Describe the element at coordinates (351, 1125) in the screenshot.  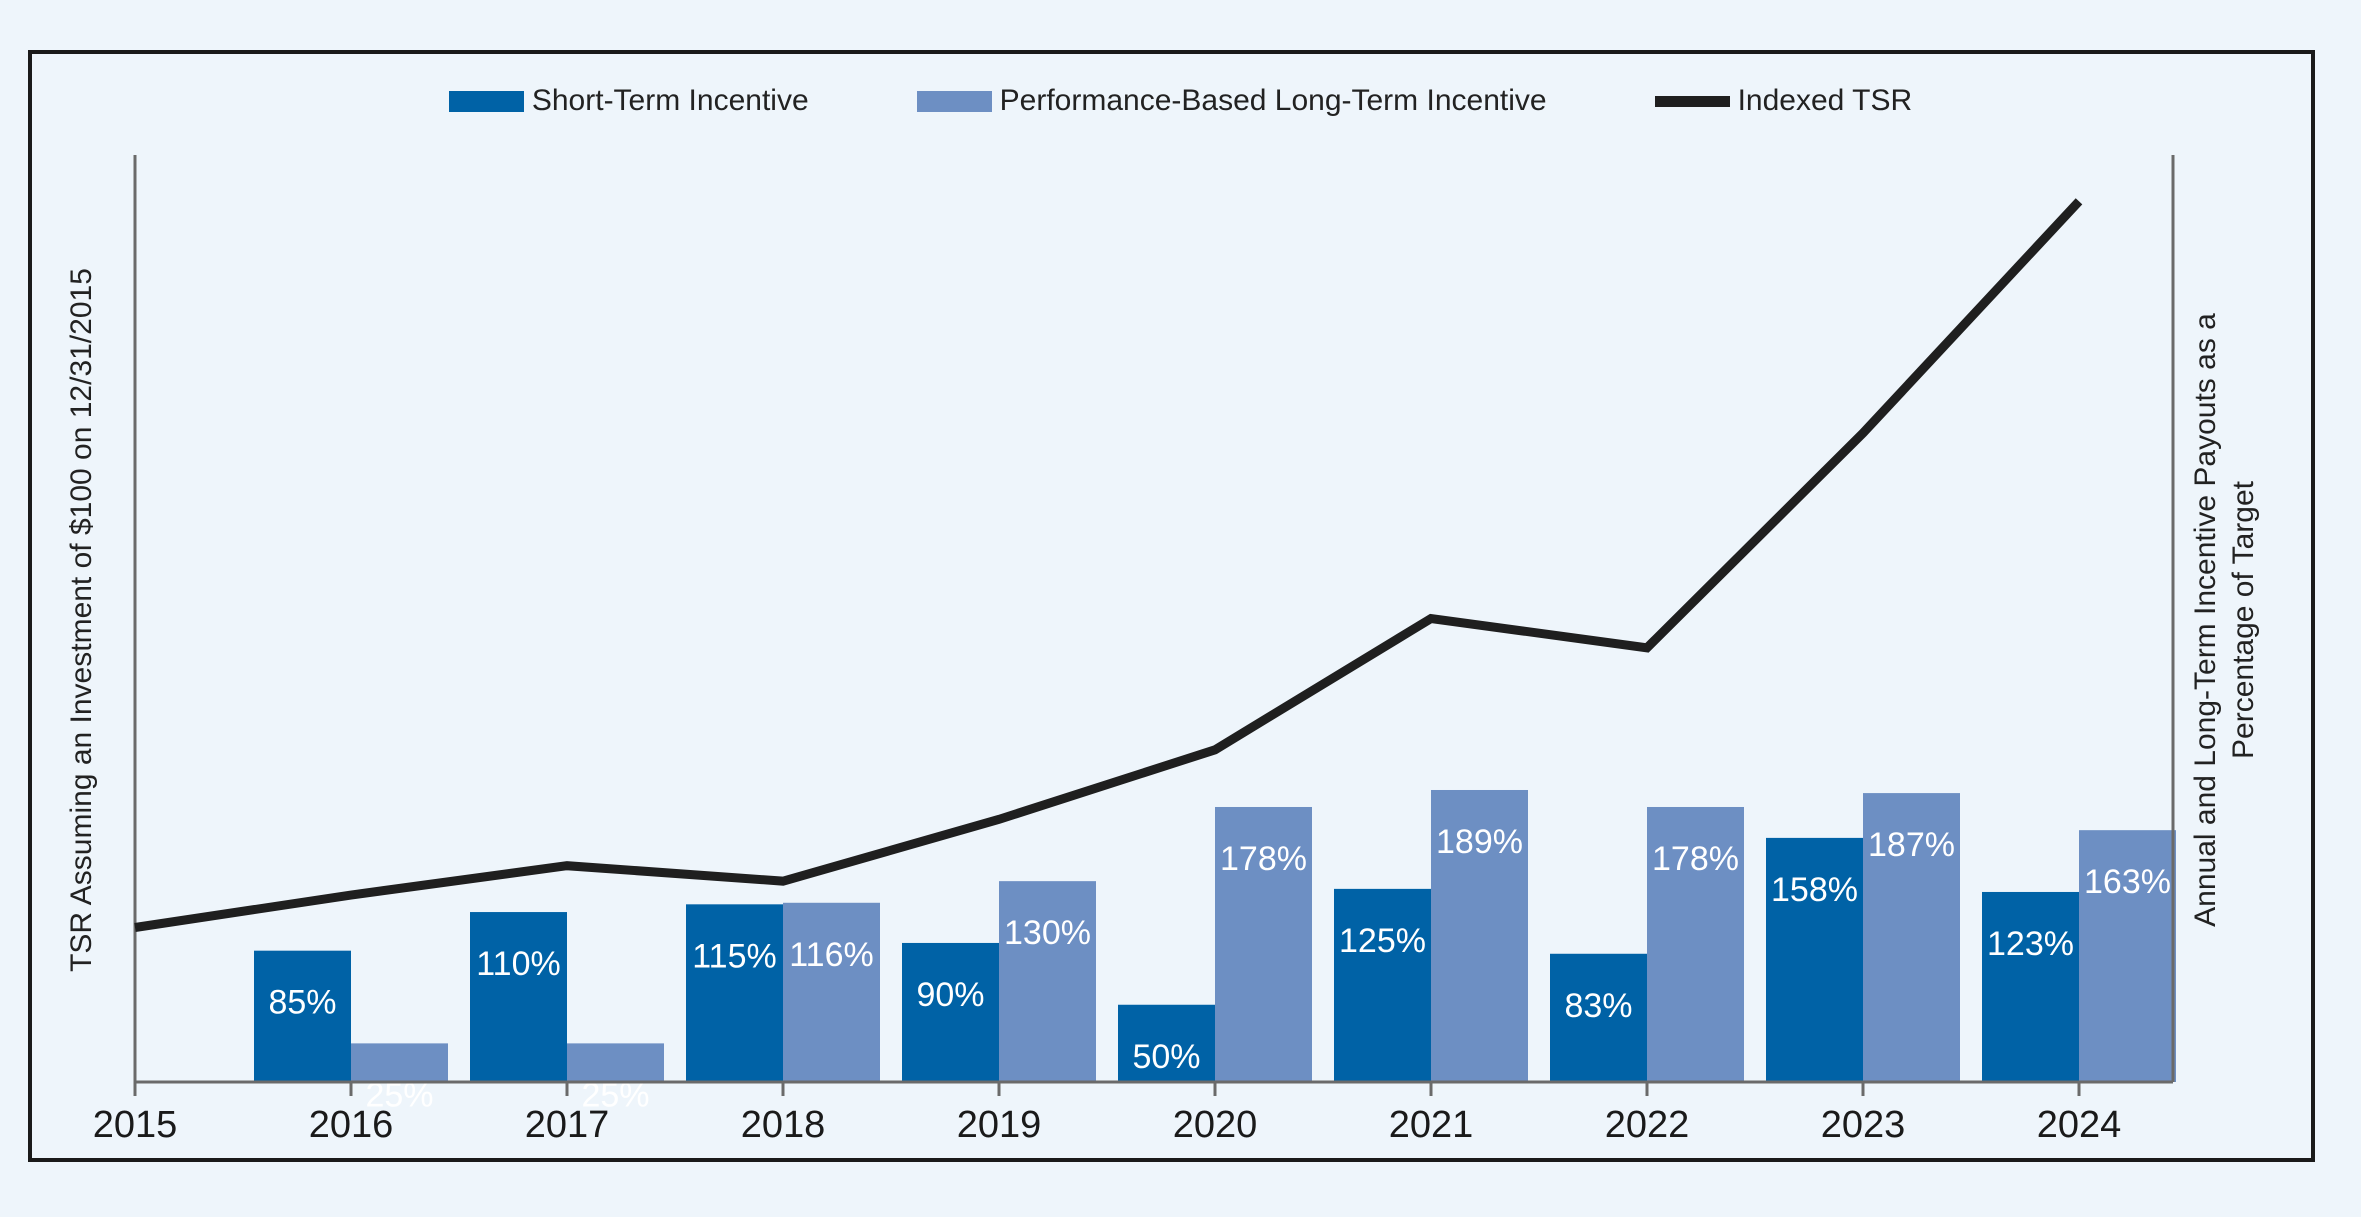
I see `x-tick-label-2016: 2016` at that location.